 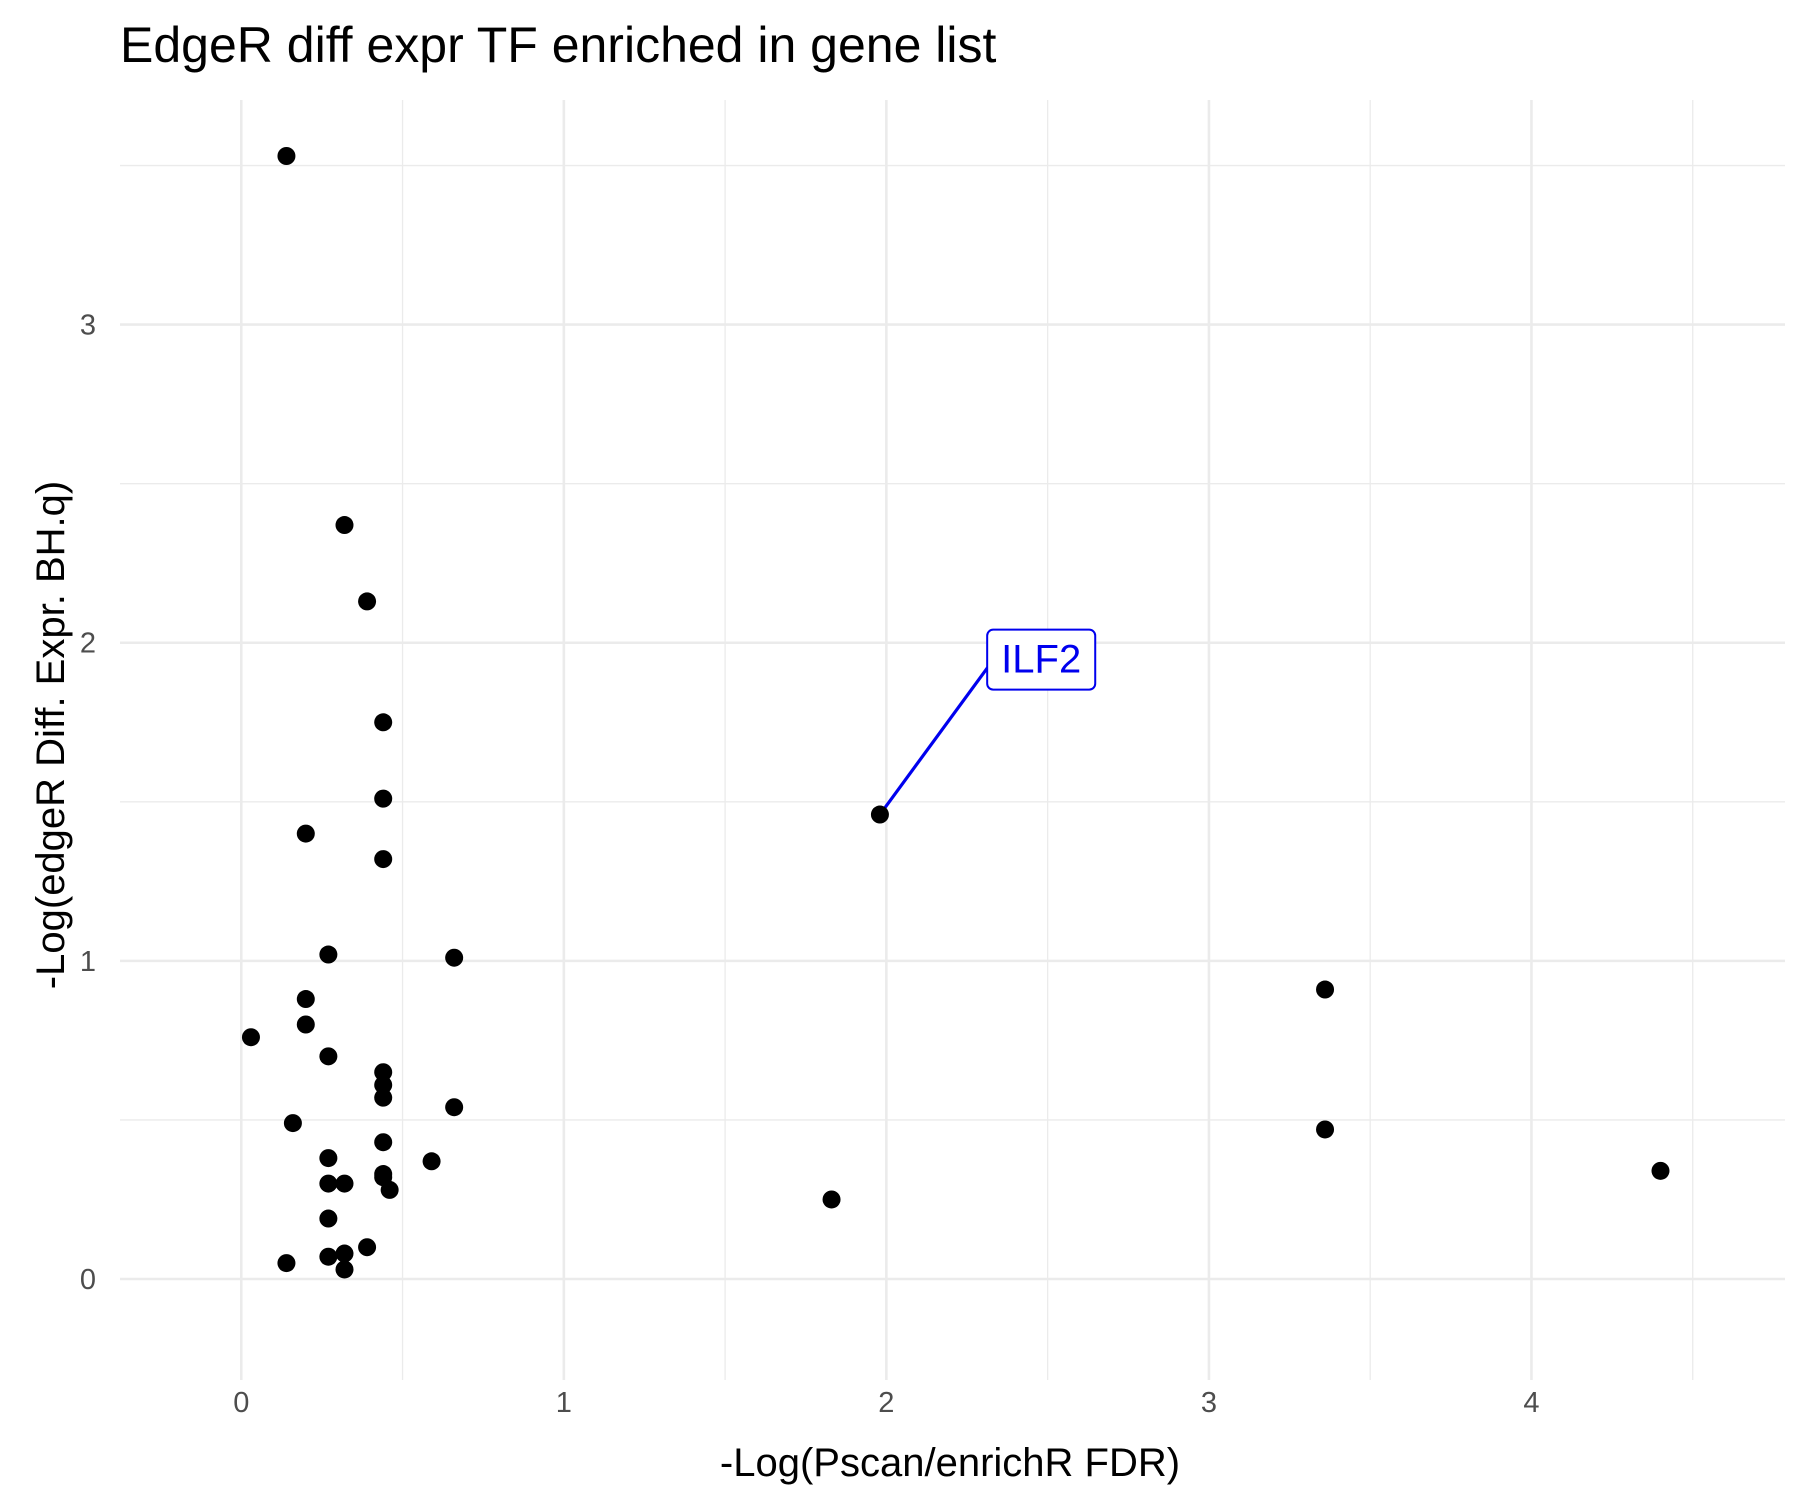 What do you see at coordinates (88, 644) in the screenshot?
I see `y-tick-label: 2` at bounding box center [88, 644].